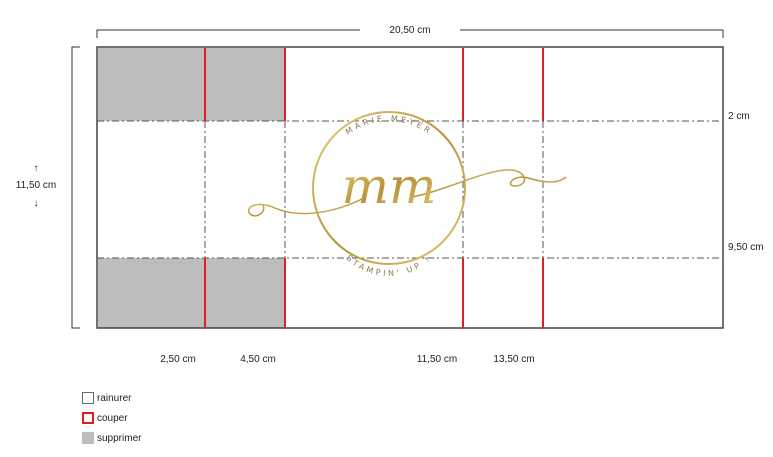  What do you see at coordinates (178, 359) in the screenshot?
I see `mark-label-2-50cm: 2,50 cm` at bounding box center [178, 359].